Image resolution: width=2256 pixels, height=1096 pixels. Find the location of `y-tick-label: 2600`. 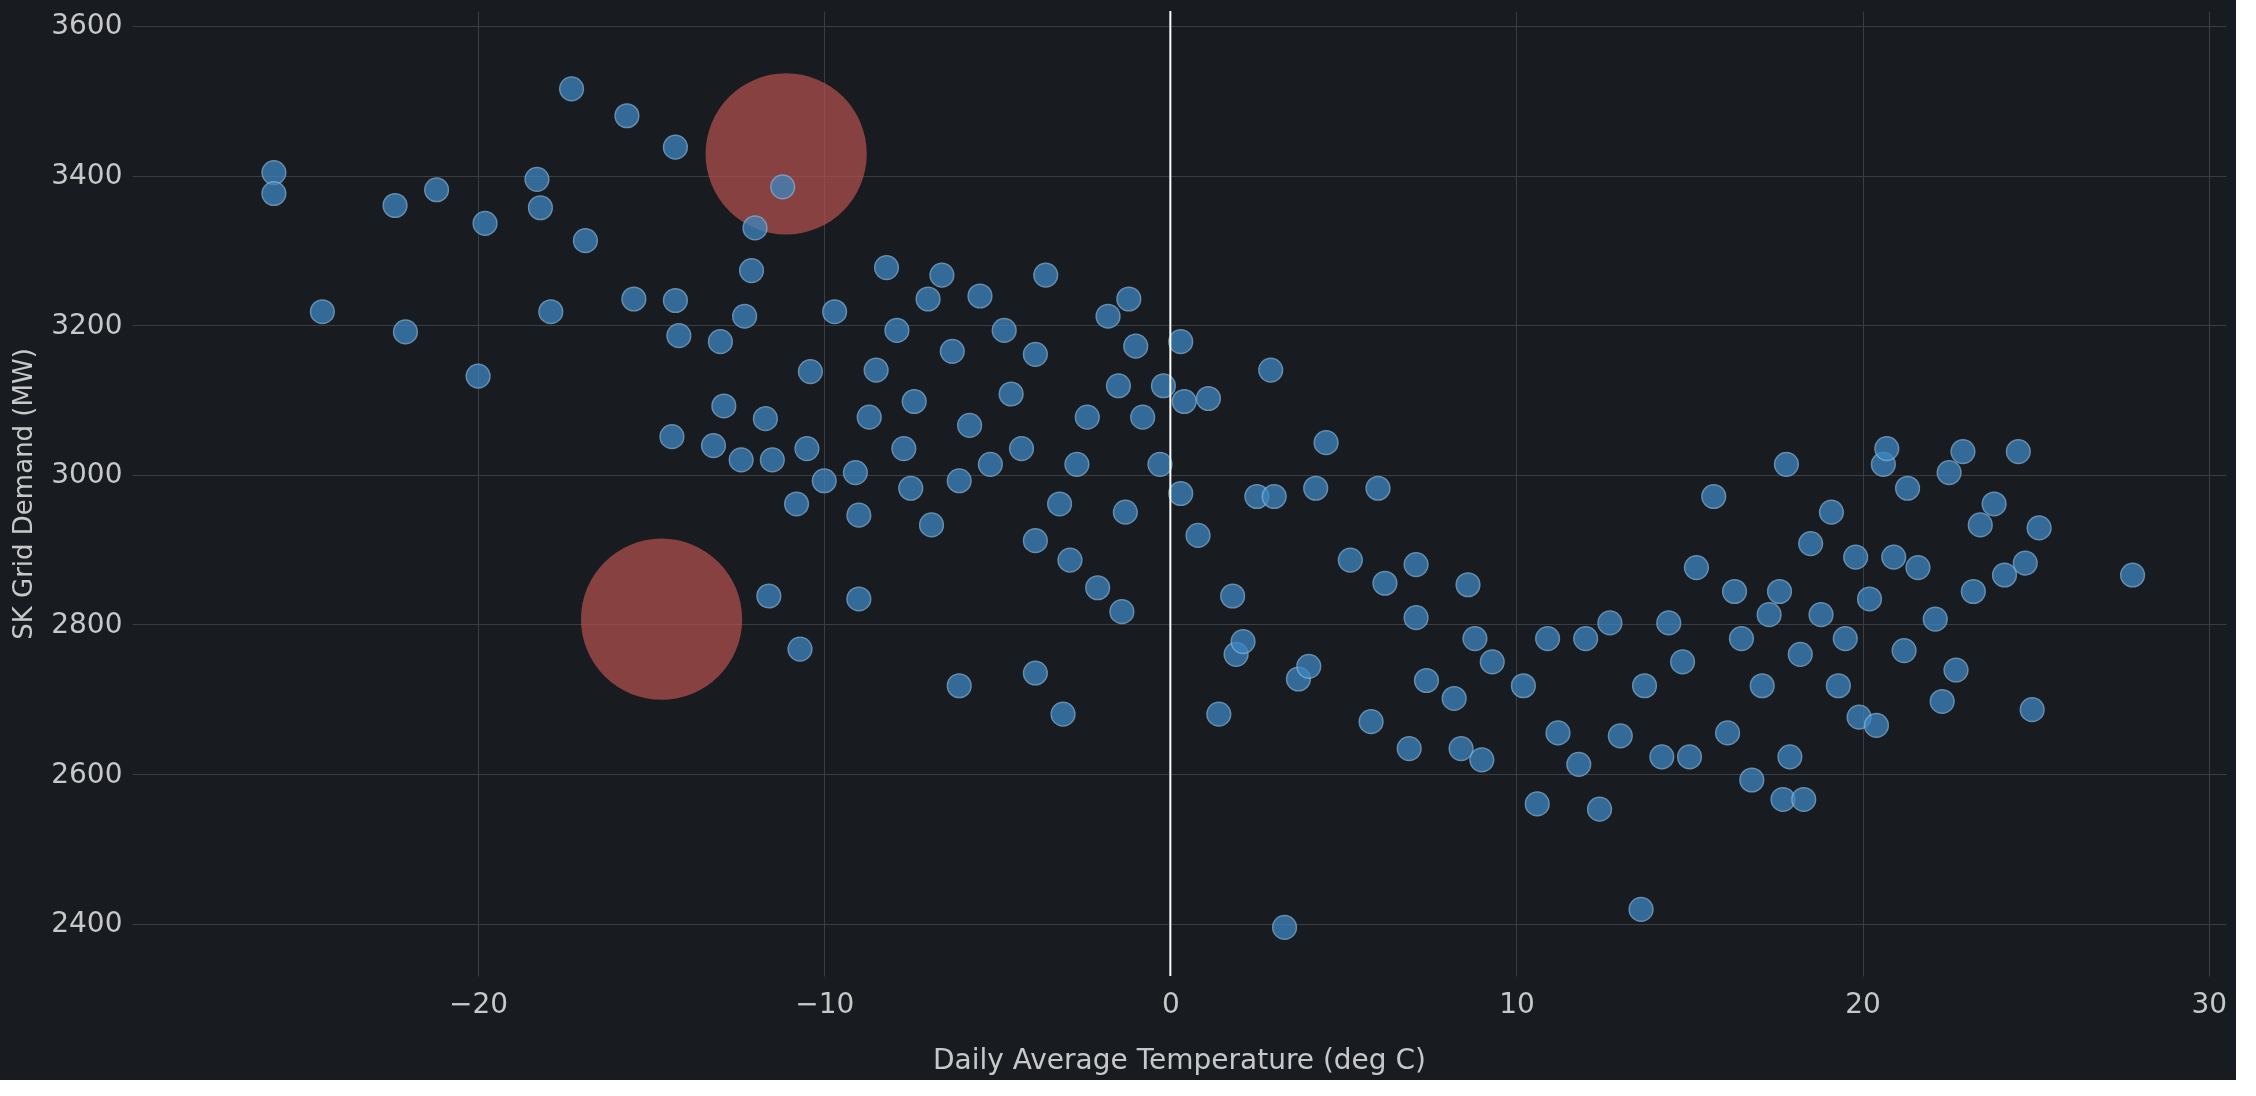

y-tick-label: 2600 is located at coordinates (87, 773).